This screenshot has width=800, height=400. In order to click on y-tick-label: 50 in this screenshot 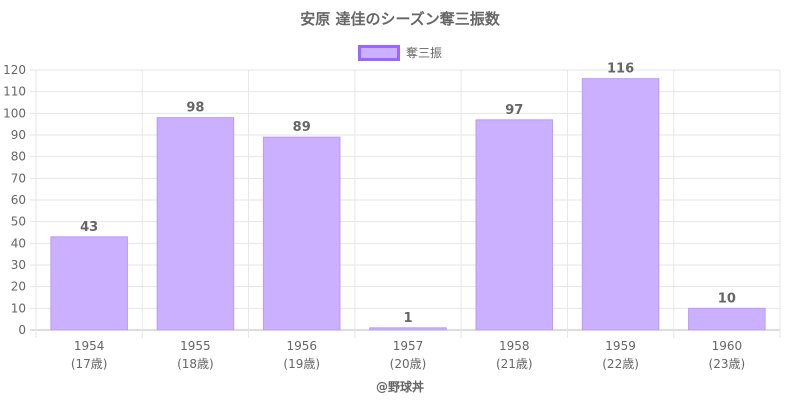, I will do `click(18, 222)`.